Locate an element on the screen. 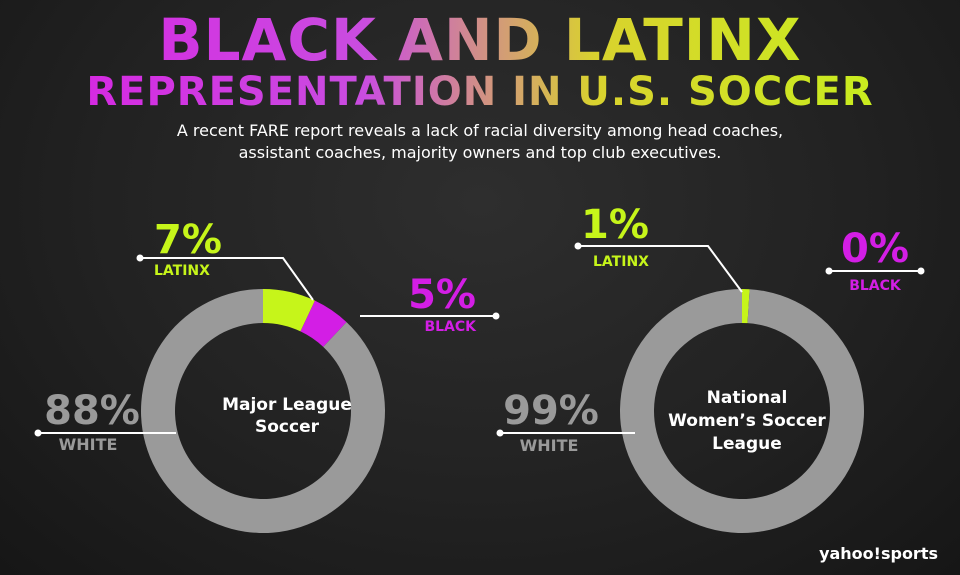 The image size is (960, 575). category-label-white-0: WHITE is located at coordinates (88, 444).